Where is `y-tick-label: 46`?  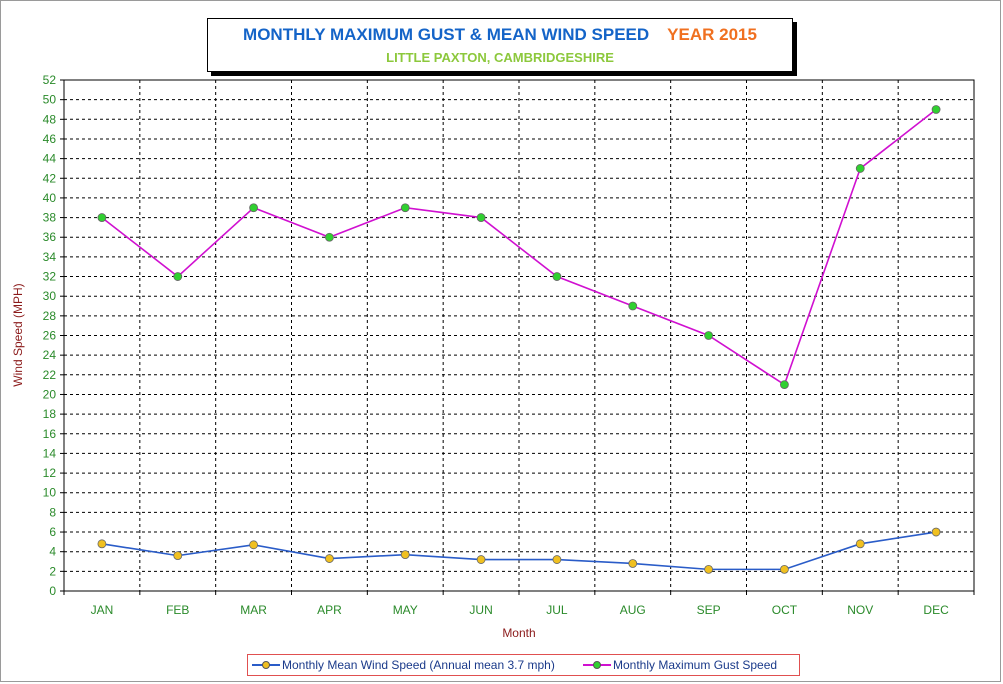
y-tick-label: 46 is located at coordinates (50, 139).